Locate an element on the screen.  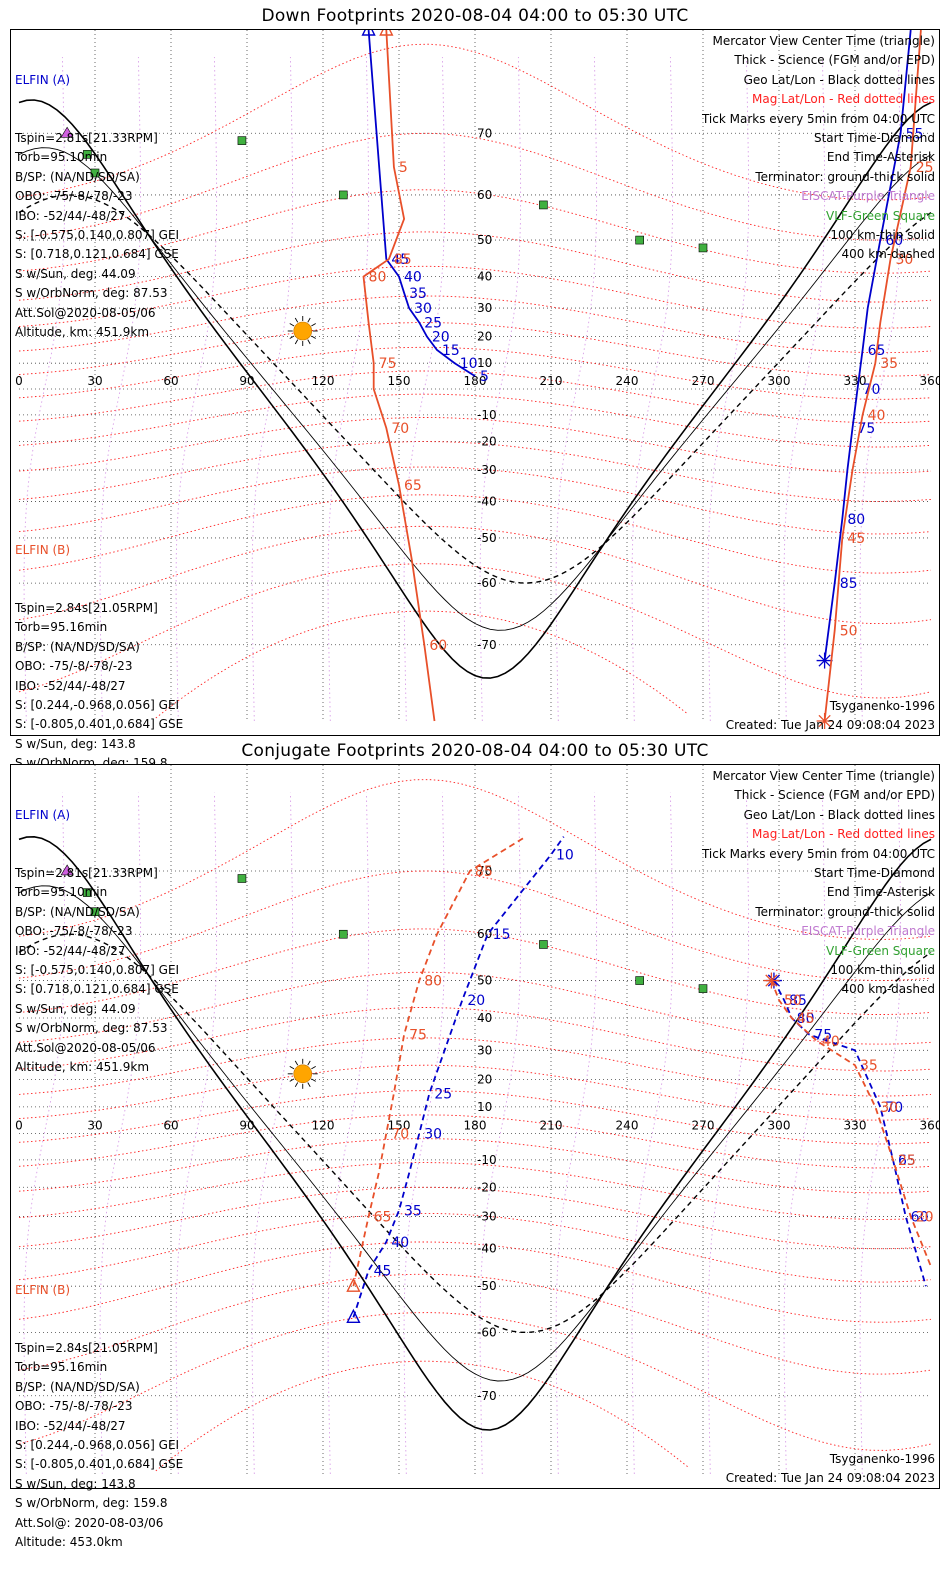
y-tick-label: -20 is located at coordinates (487, 442).